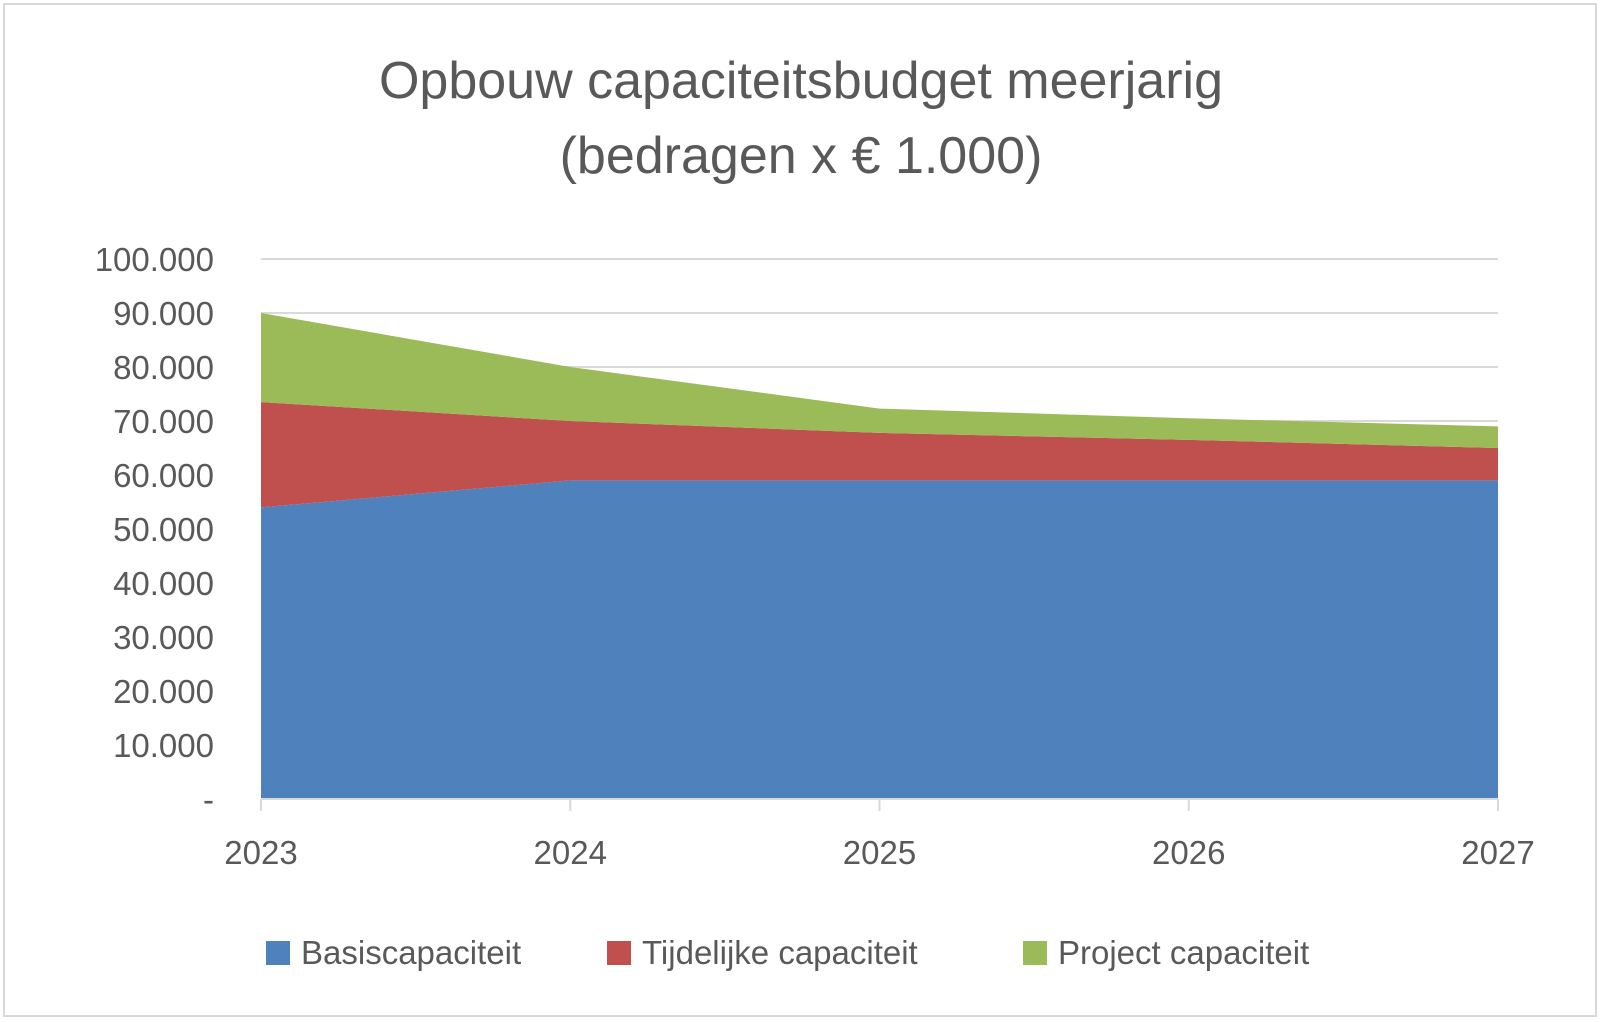 The width and height of the screenshot is (1602, 1022). What do you see at coordinates (163, 691) in the screenshot?
I see `y-tick-label: 20.000` at bounding box center [163, 691].